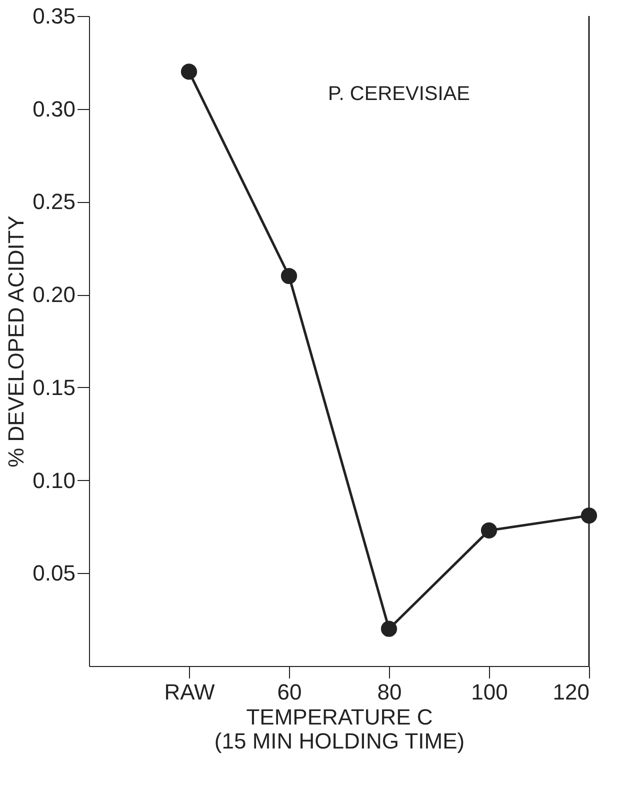 The height and width of the screenshot is (808, 631). What do you see at coordinates (189, 692) in the screenshot?
I see `x-tick-label: RAW` at bounding box center [189, 692].